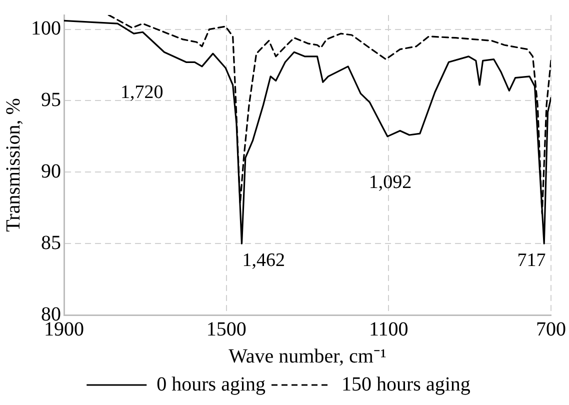 This screenshot has width=569, height=405. What do you see at coordinates (390, 182) in the screenshot?
I see `annotation: 1,092` at bounding box center [390, 182].